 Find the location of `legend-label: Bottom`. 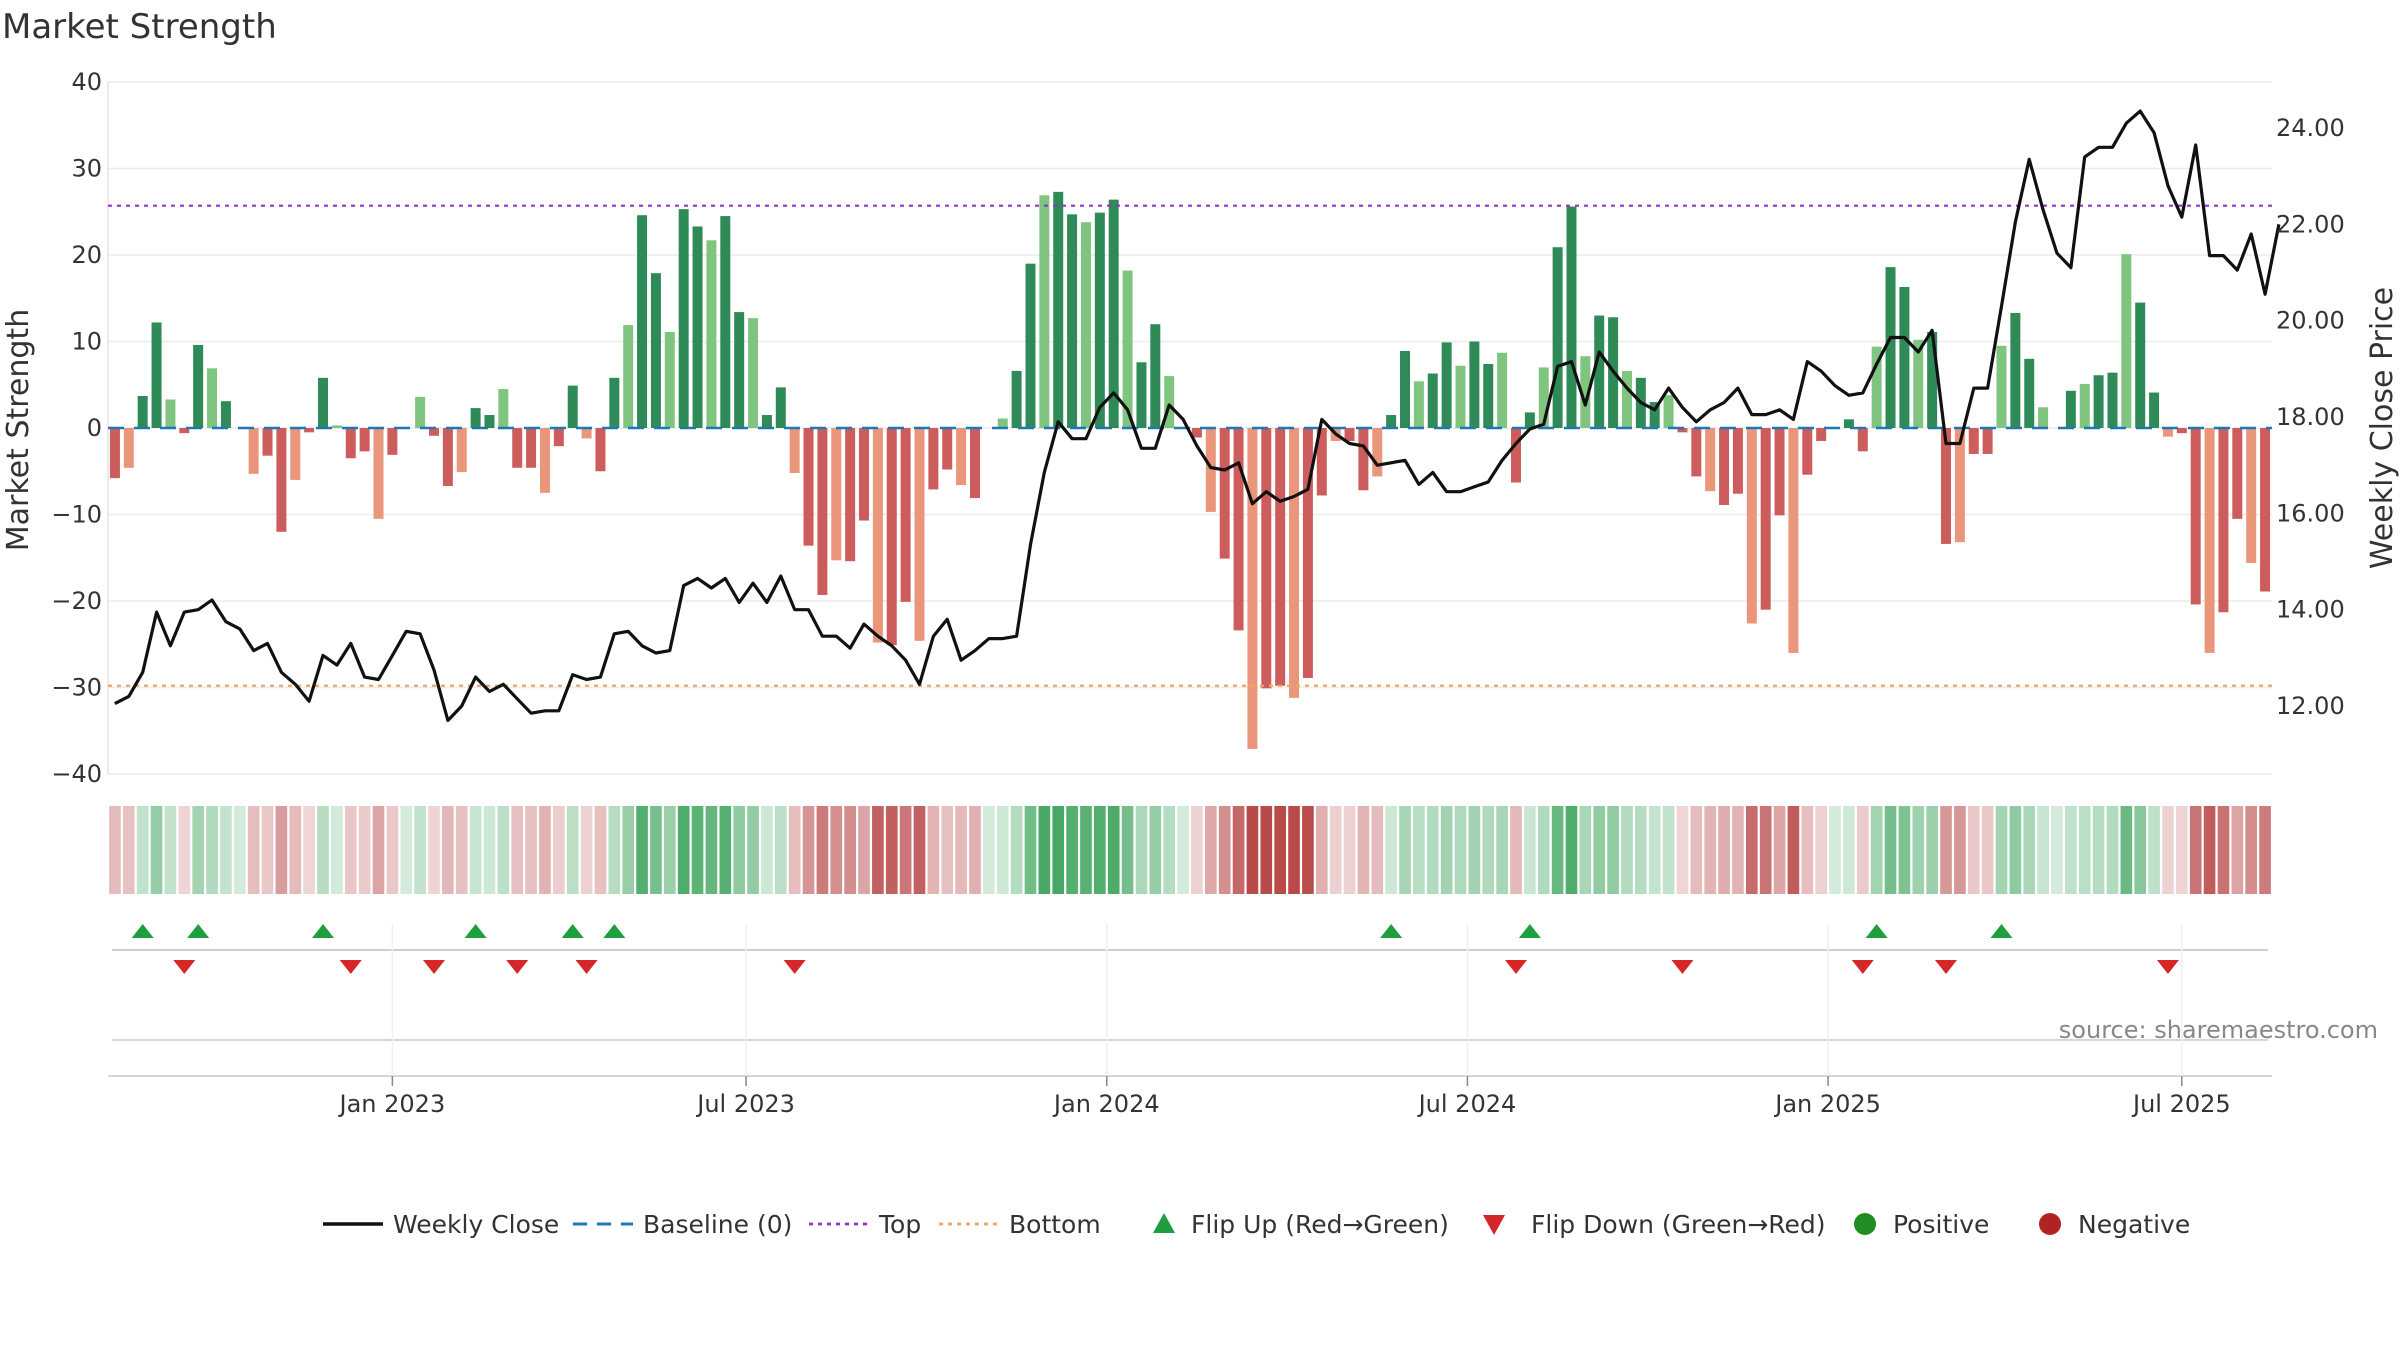

legend-label: Bottom is located at coordinates (1055, 1224).